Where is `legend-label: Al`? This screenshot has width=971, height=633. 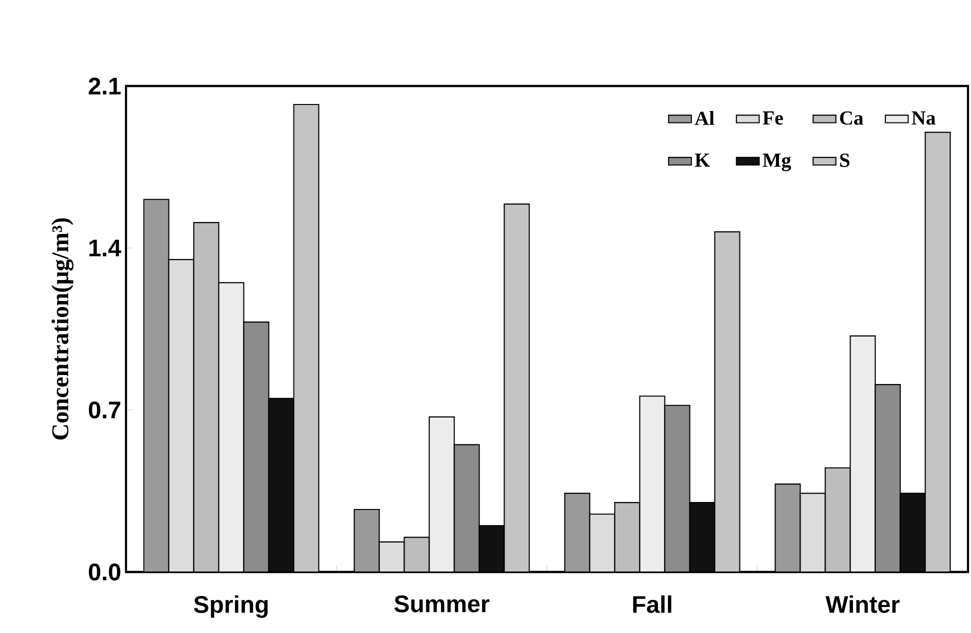 legend-label: Al is located at coordinates (704, 118).